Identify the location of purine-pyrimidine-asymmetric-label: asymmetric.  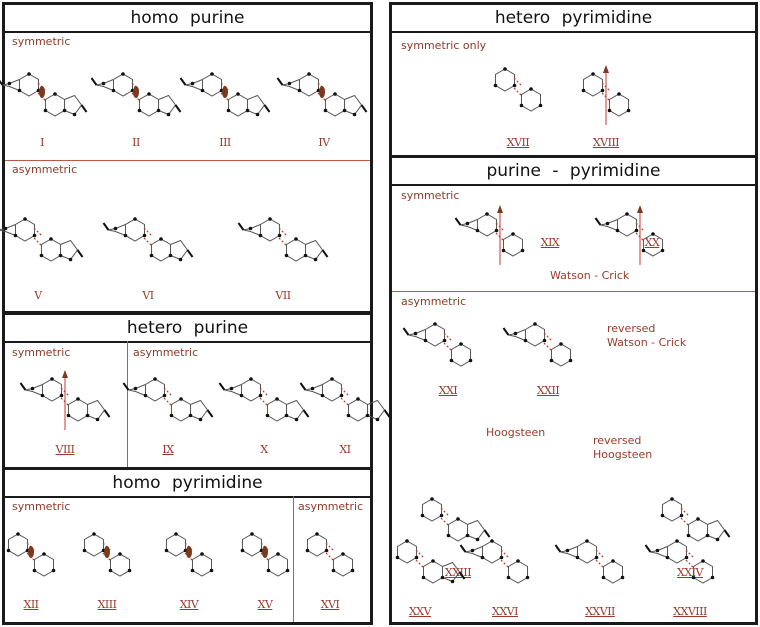
(434, 301).